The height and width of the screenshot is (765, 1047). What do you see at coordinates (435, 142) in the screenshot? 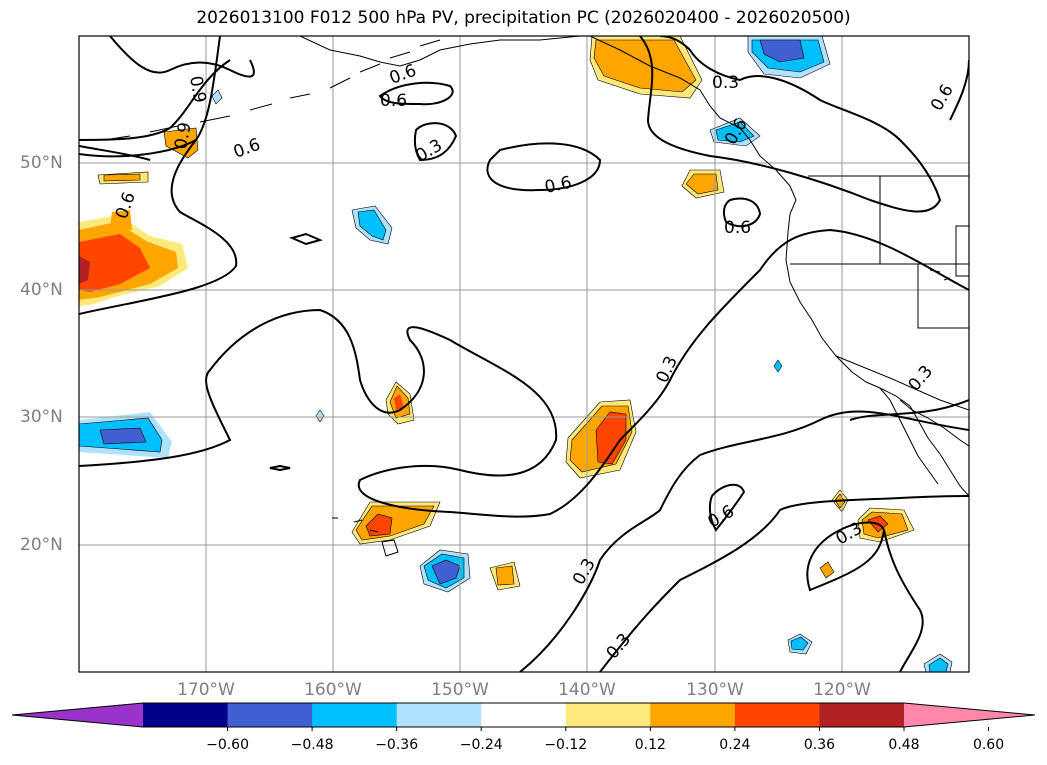
I see `contour-0-3-small` at bounding box center [435, 142].